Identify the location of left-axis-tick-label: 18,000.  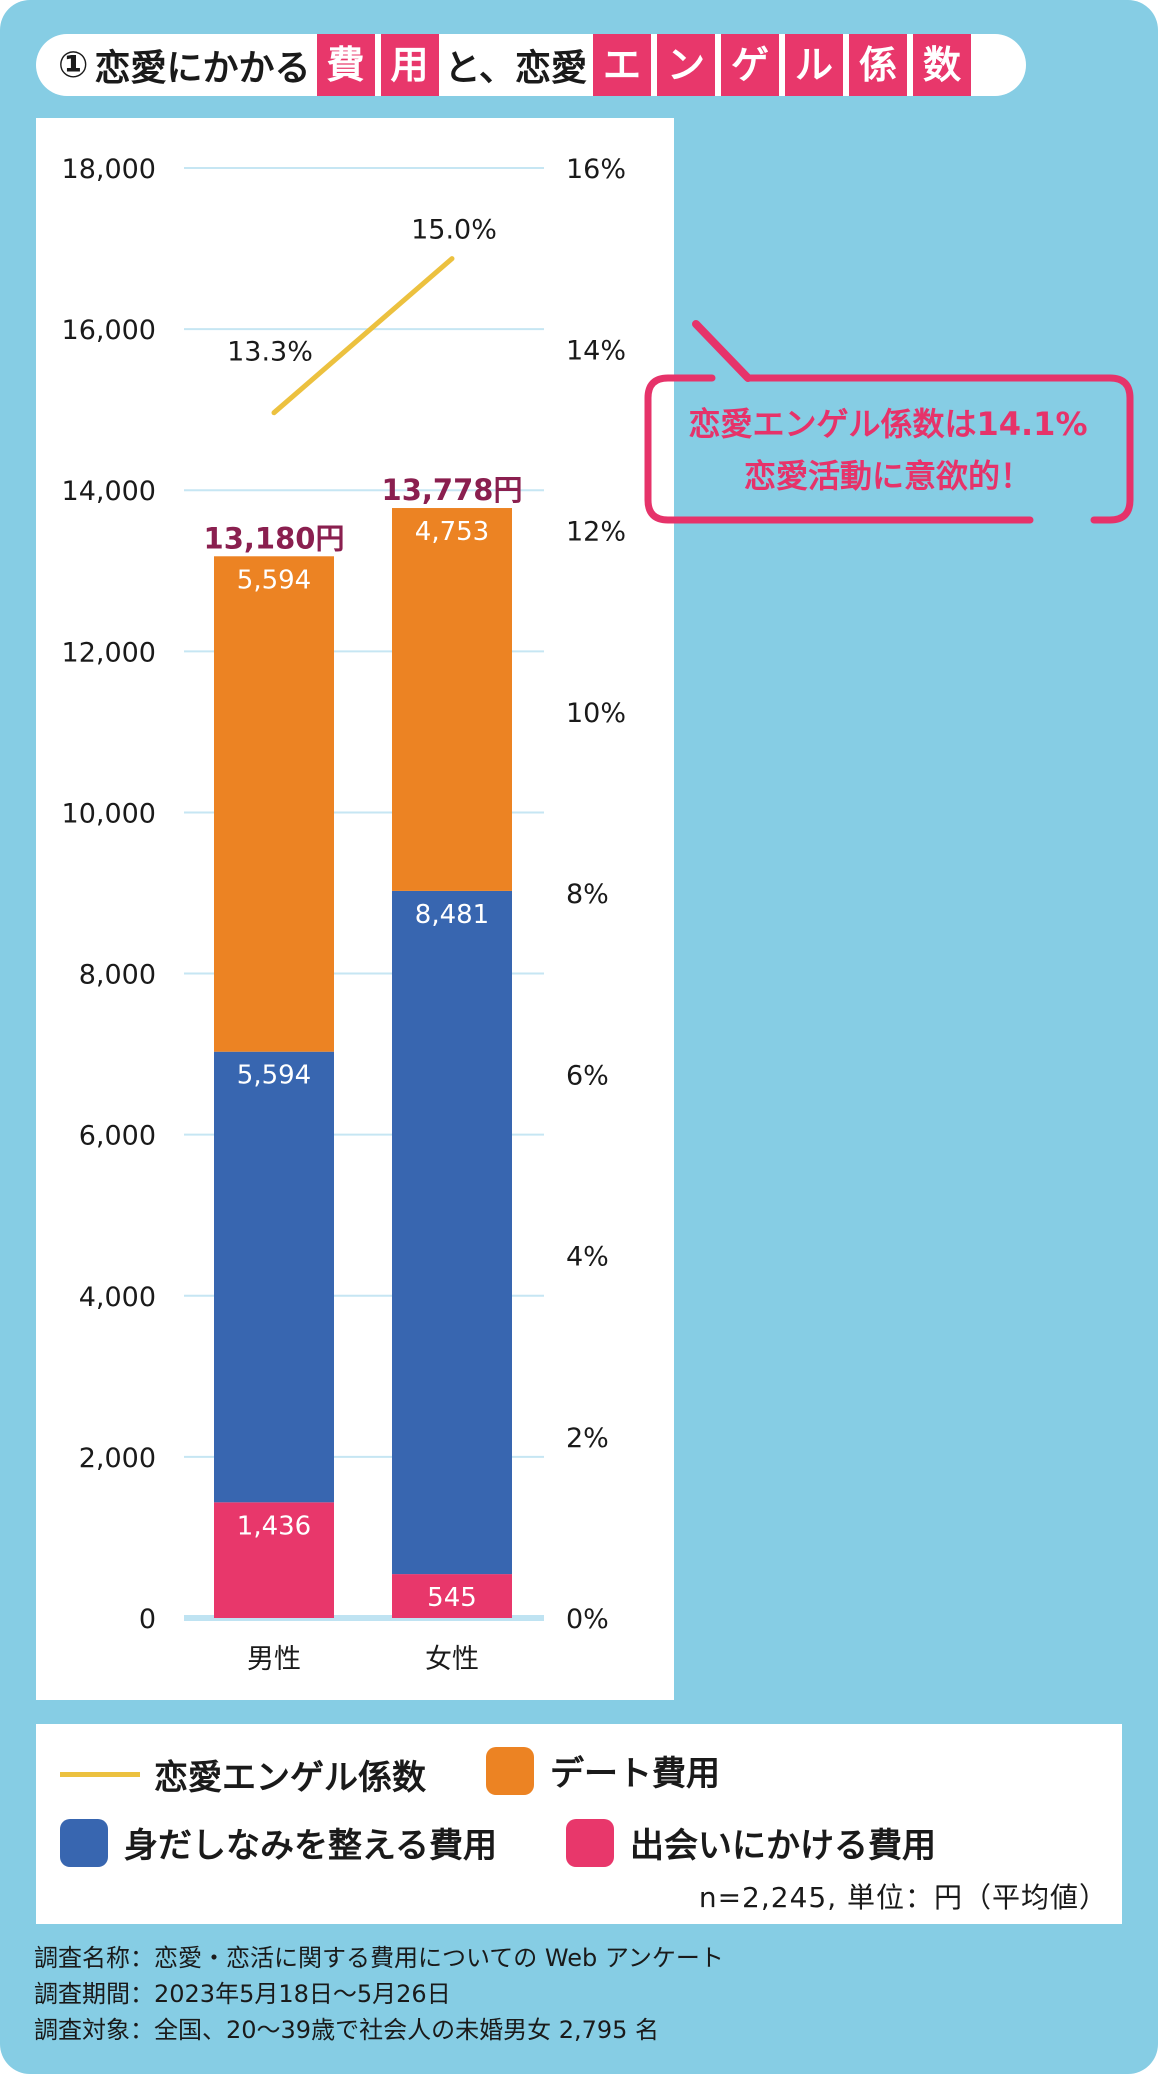
(109, 169).